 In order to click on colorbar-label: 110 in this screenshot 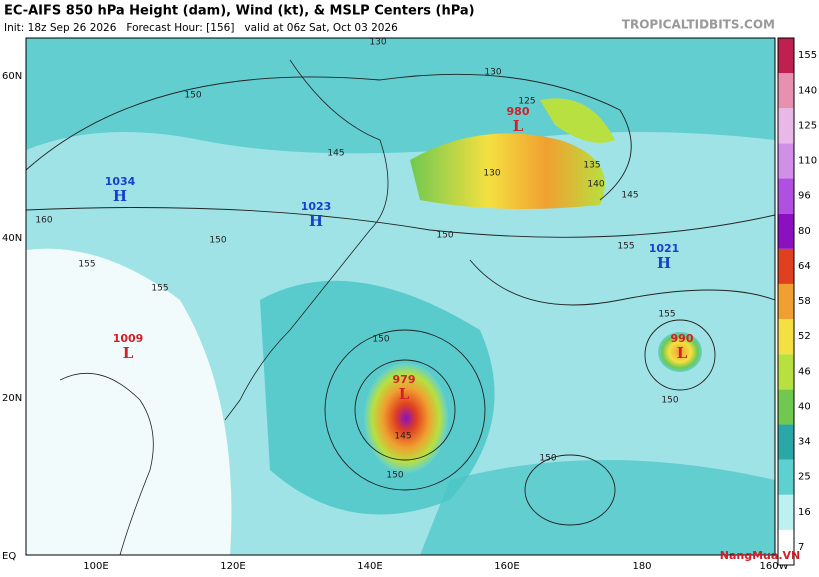, I will do `click(807, 161)`.